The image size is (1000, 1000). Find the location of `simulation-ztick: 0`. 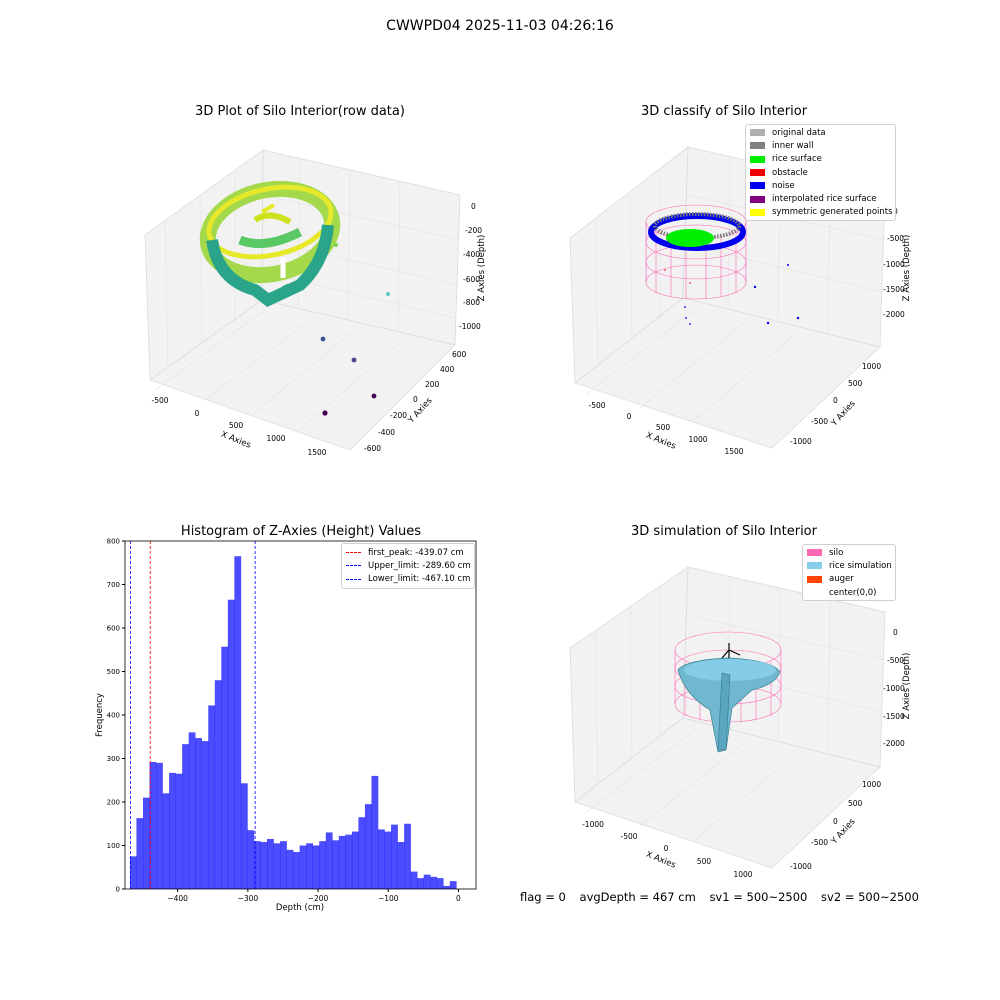

simulation-ztick: 0 is located at coordinates (895, 632).